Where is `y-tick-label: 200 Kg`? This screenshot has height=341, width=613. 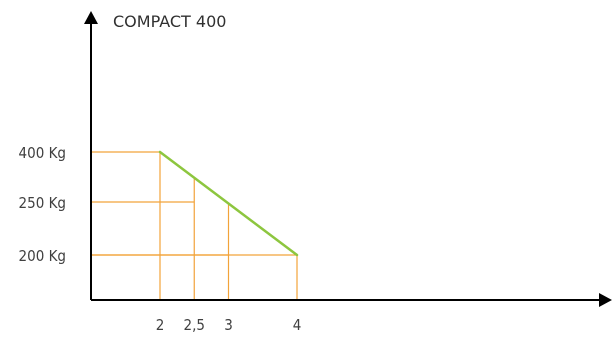
y-tick-label: 200 Kg is located at coordinates (42, 256).